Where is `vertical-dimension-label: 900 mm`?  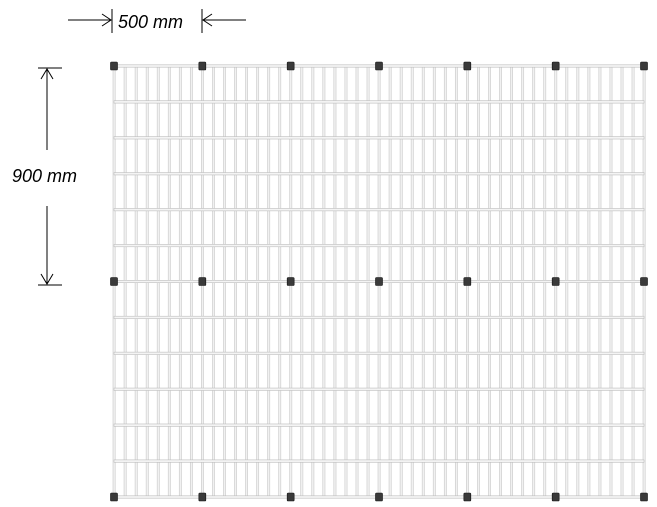
vertical-dimension-label: 900 mm is located at coordinates (44, 176).